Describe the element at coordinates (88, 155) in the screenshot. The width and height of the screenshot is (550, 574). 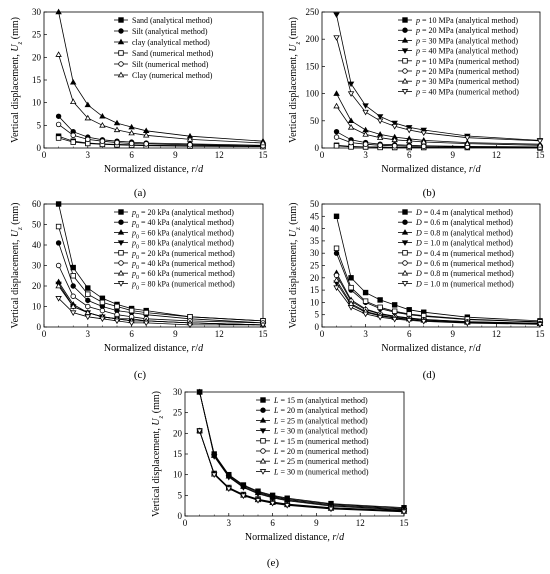
I see `x-tick-label: 3` at that location.